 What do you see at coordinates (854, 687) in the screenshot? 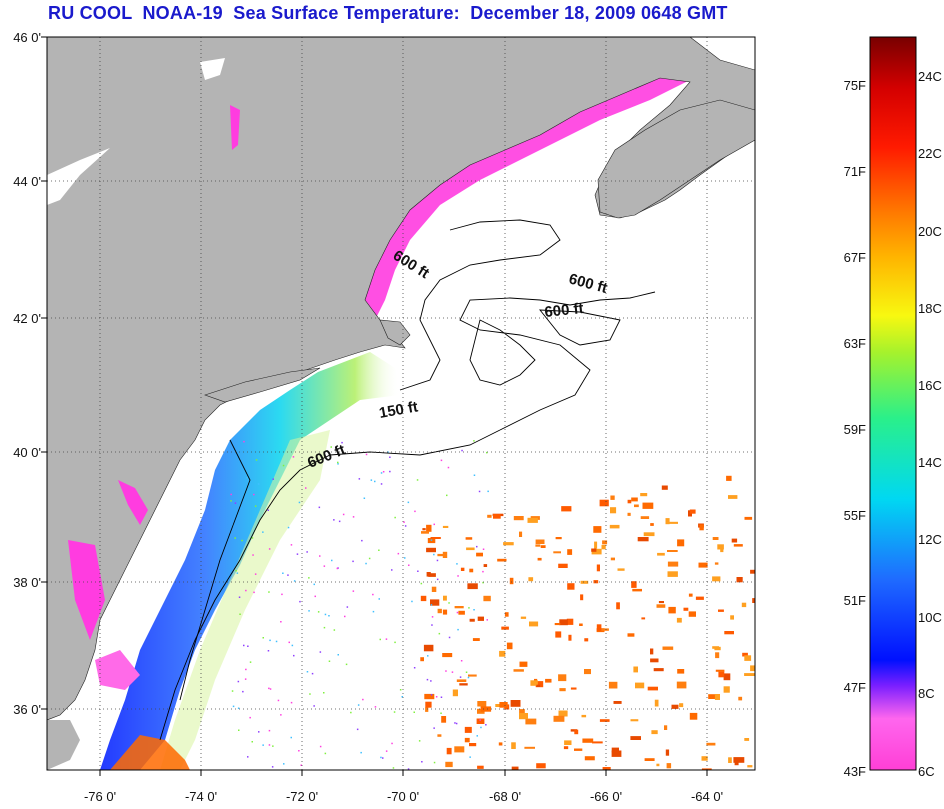
I see `colorbar-f-label: 47F` at bounding box center [854, 687].